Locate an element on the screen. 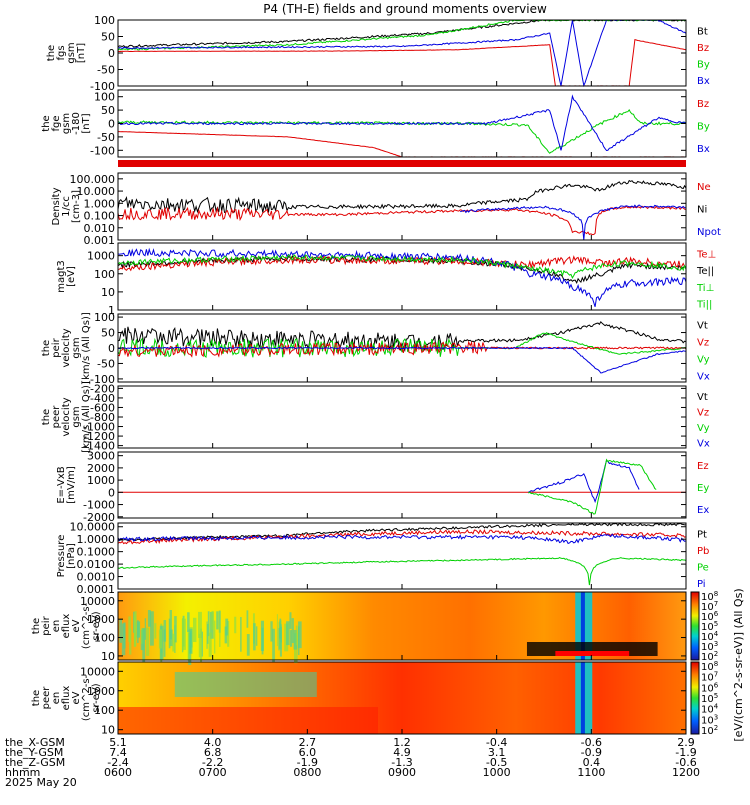 Image resolution: width=750 pixels, height=805 pixels. y-label-line: en is located at coordinates (56, 626).